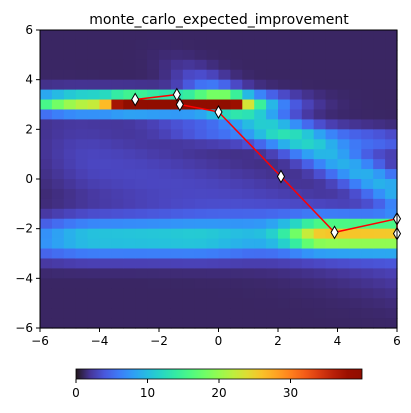 This screenshot has width=411, height=413. Describe the element at coordinates (135, 99) in the screenshot. I see `path-point` at that location.